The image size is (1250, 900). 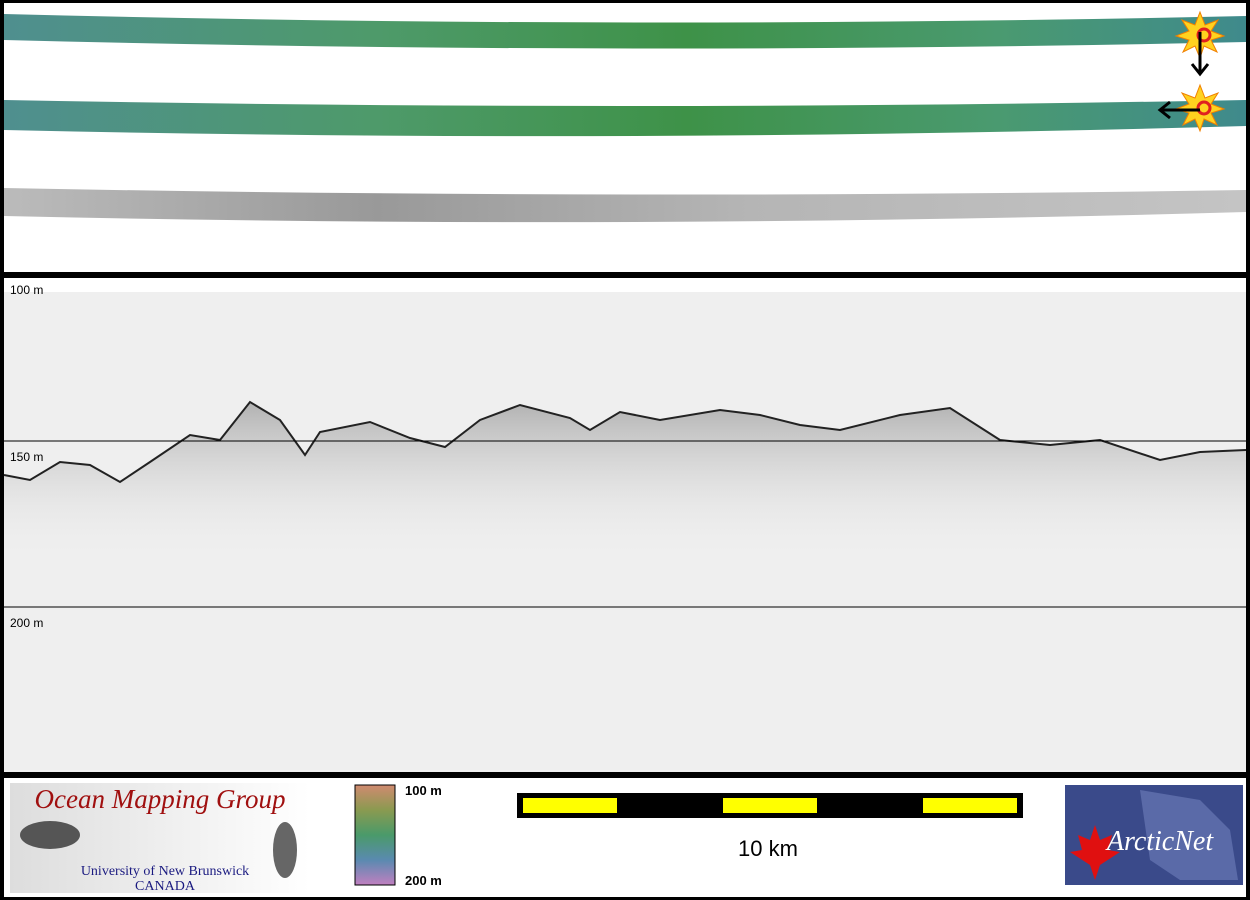 What do you see at coordinates (165, 886) in the screenshot?
I see `logo-text: CANADA` at bounding box center [165, 886].